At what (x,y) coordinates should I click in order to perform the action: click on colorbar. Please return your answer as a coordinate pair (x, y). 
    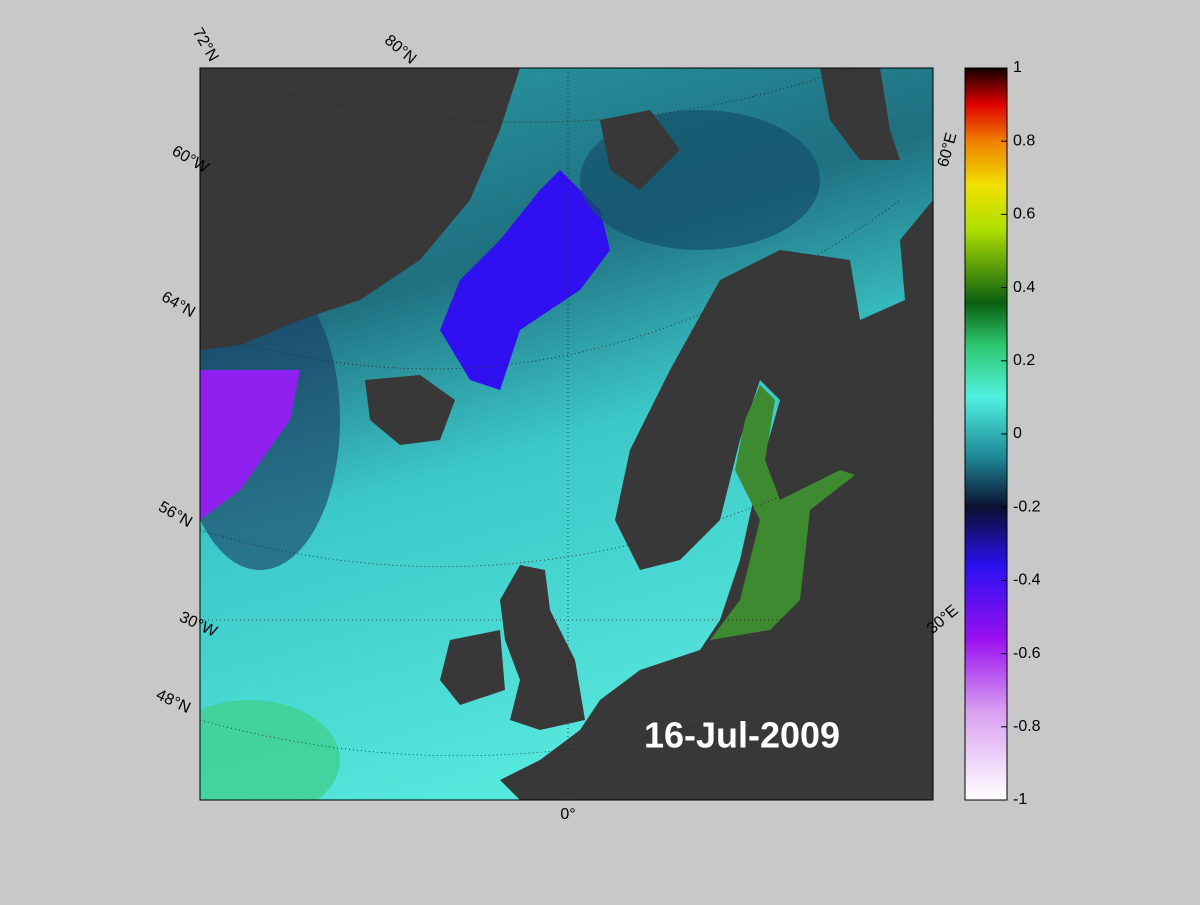
    Looking at the image, I should click on (986, 434).